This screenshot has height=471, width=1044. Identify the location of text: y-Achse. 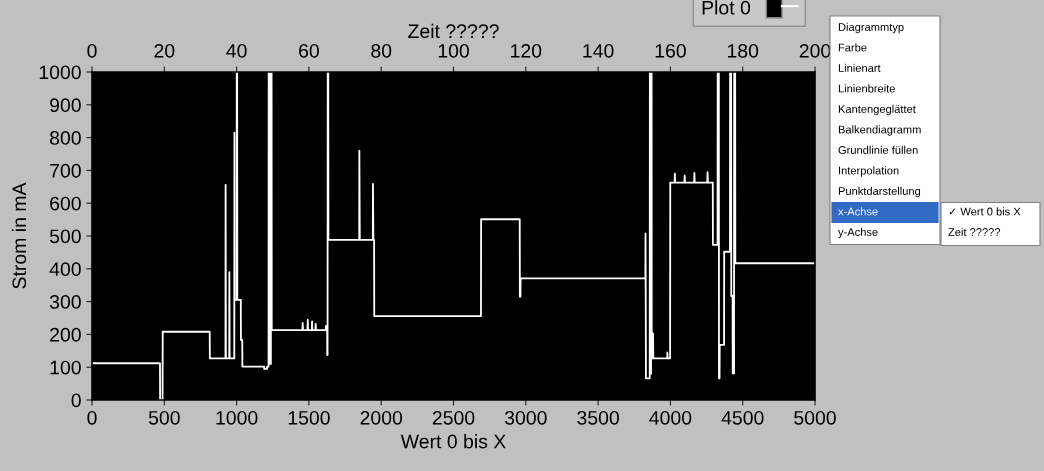
(858, 233).